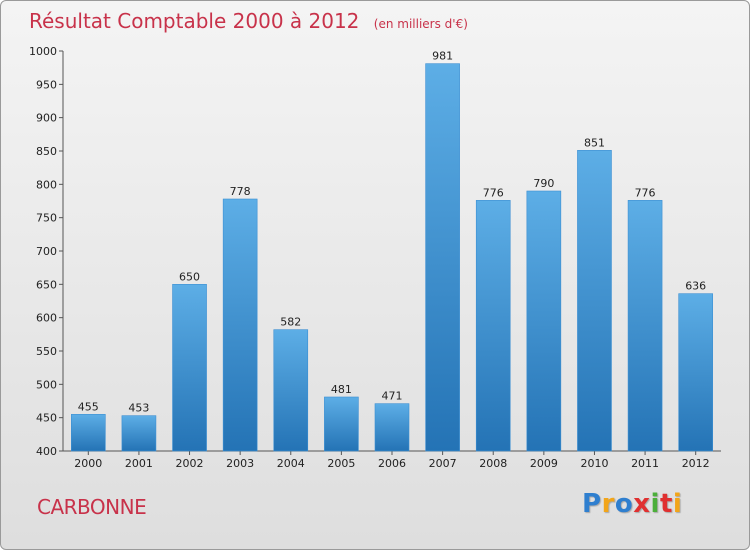 The height and width of the screenshot is (550, 750). What do you see at coordinates (240, 325) in the screenshot?
I see `bar-2003` at bounding box center [240, 325].